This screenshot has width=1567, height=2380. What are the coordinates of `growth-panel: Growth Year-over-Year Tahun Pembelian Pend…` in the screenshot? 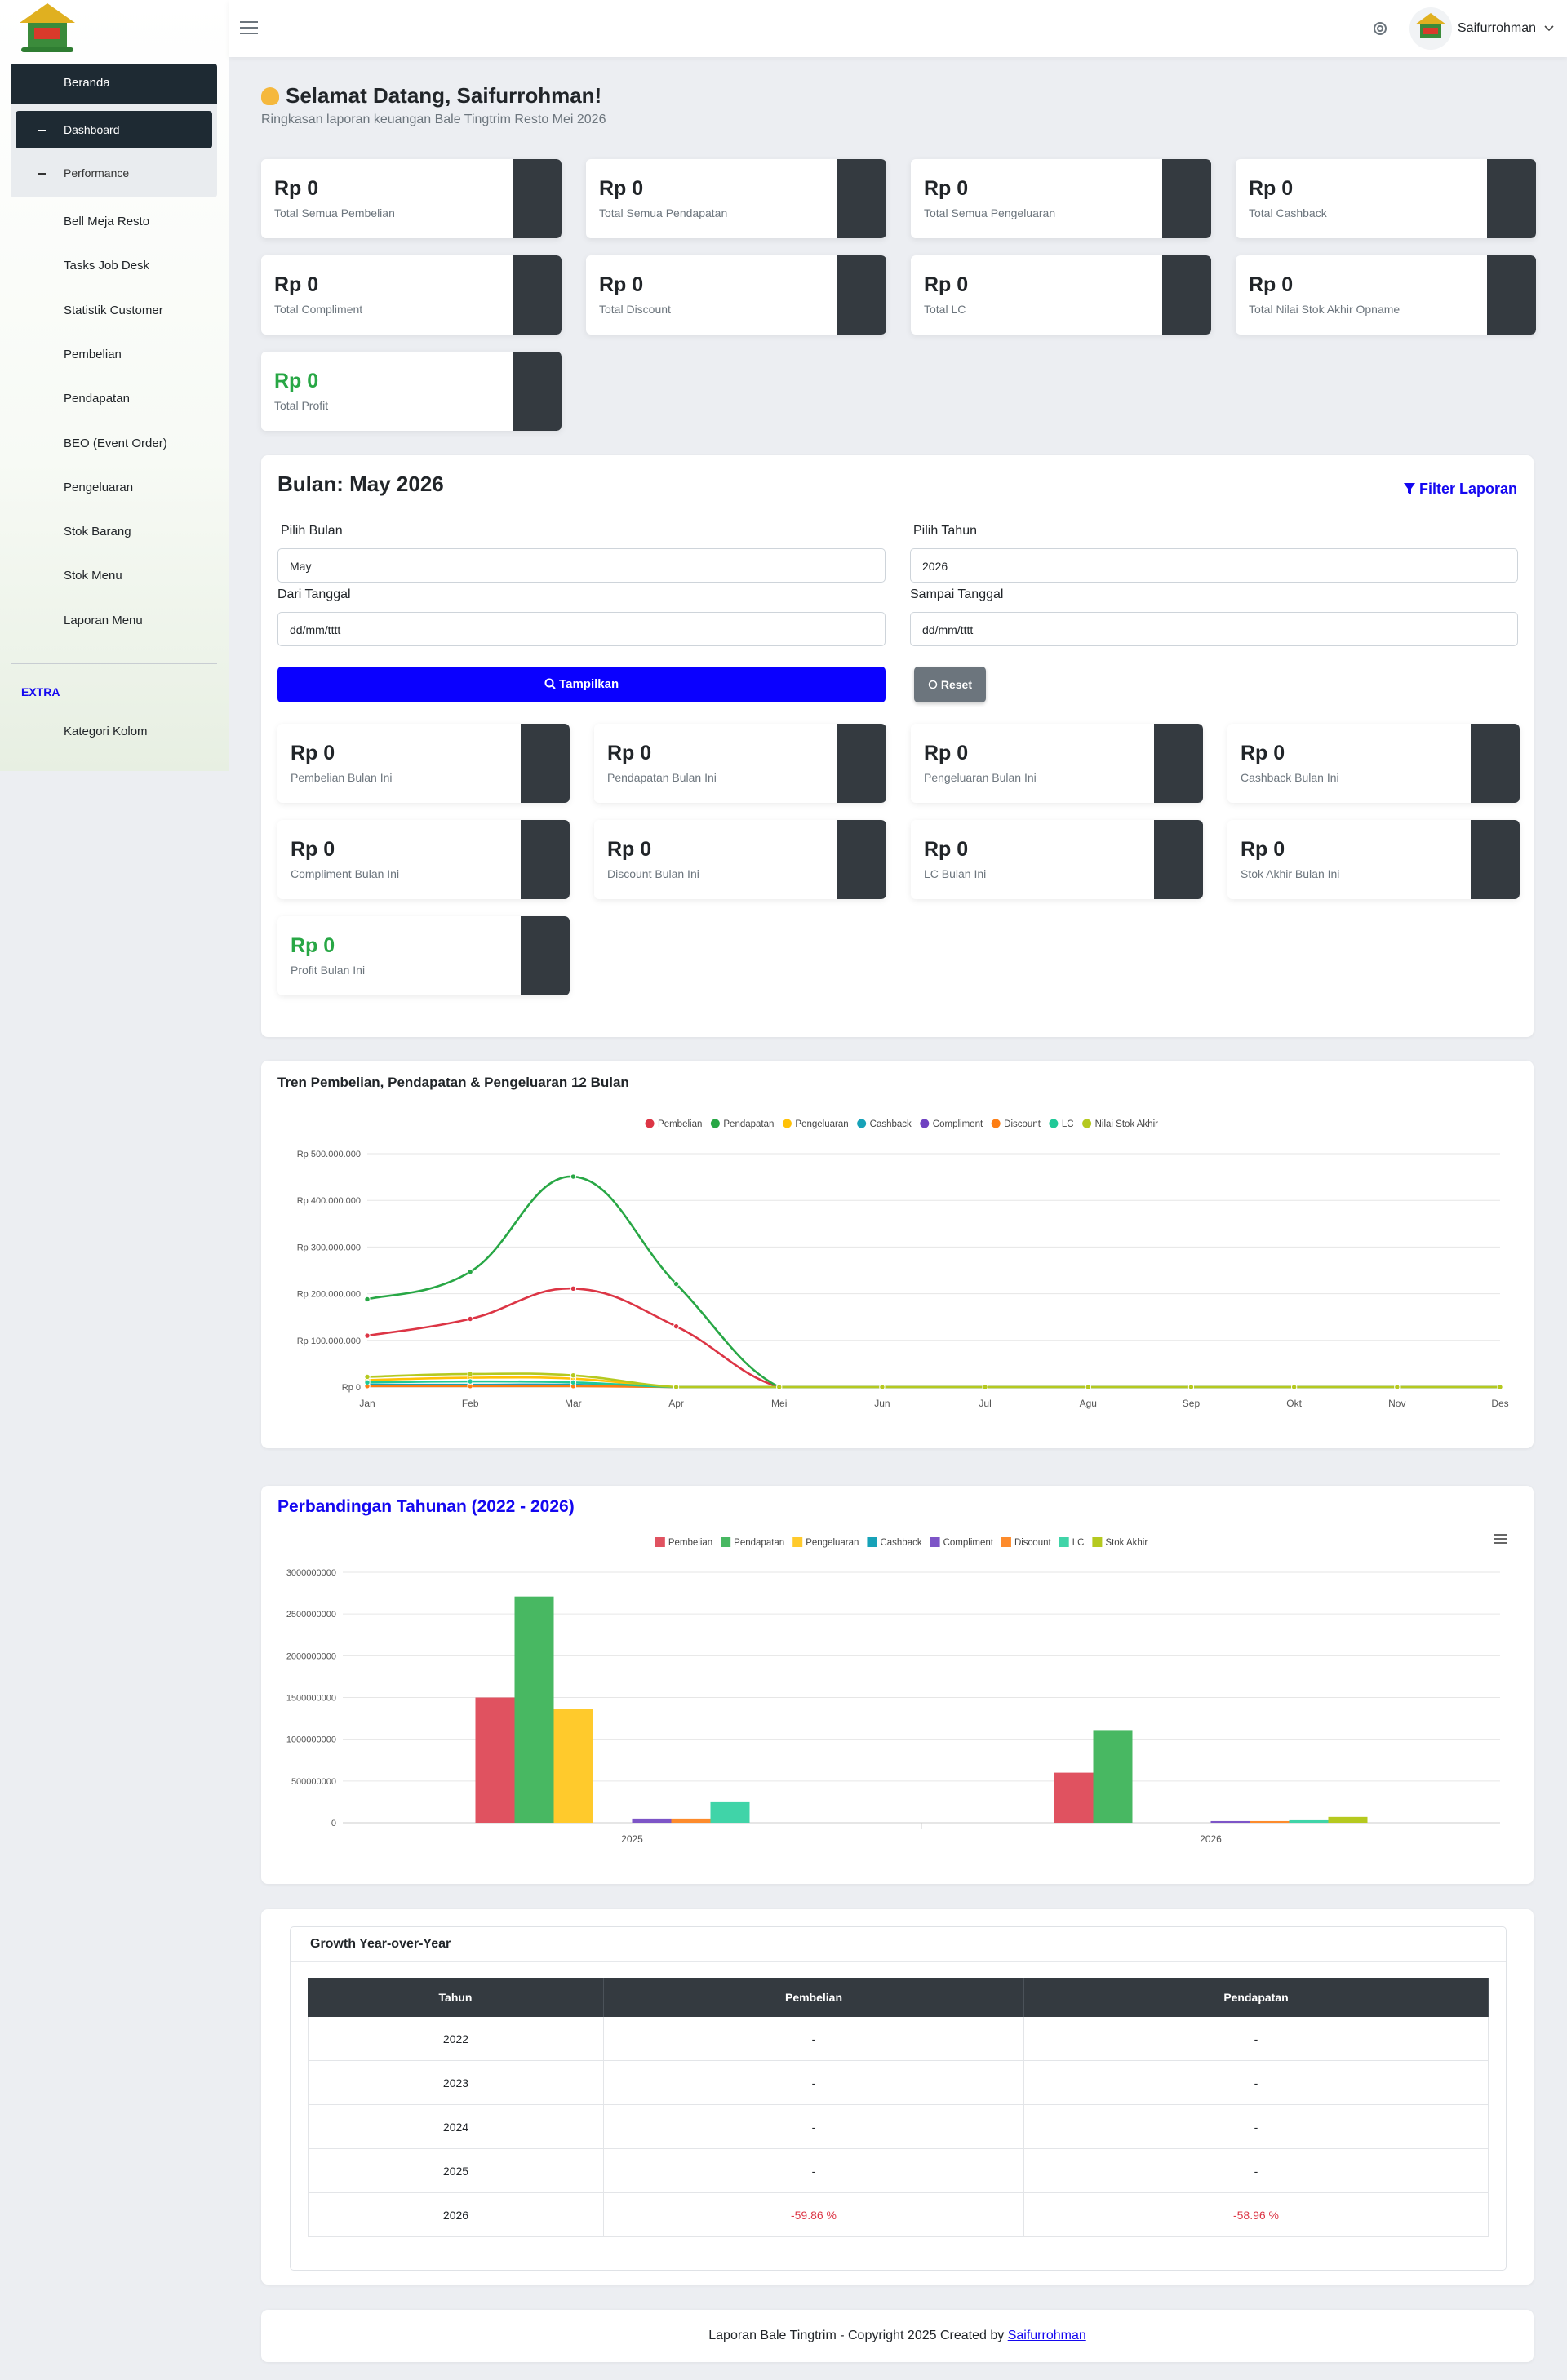 It's located at (898, 2097).